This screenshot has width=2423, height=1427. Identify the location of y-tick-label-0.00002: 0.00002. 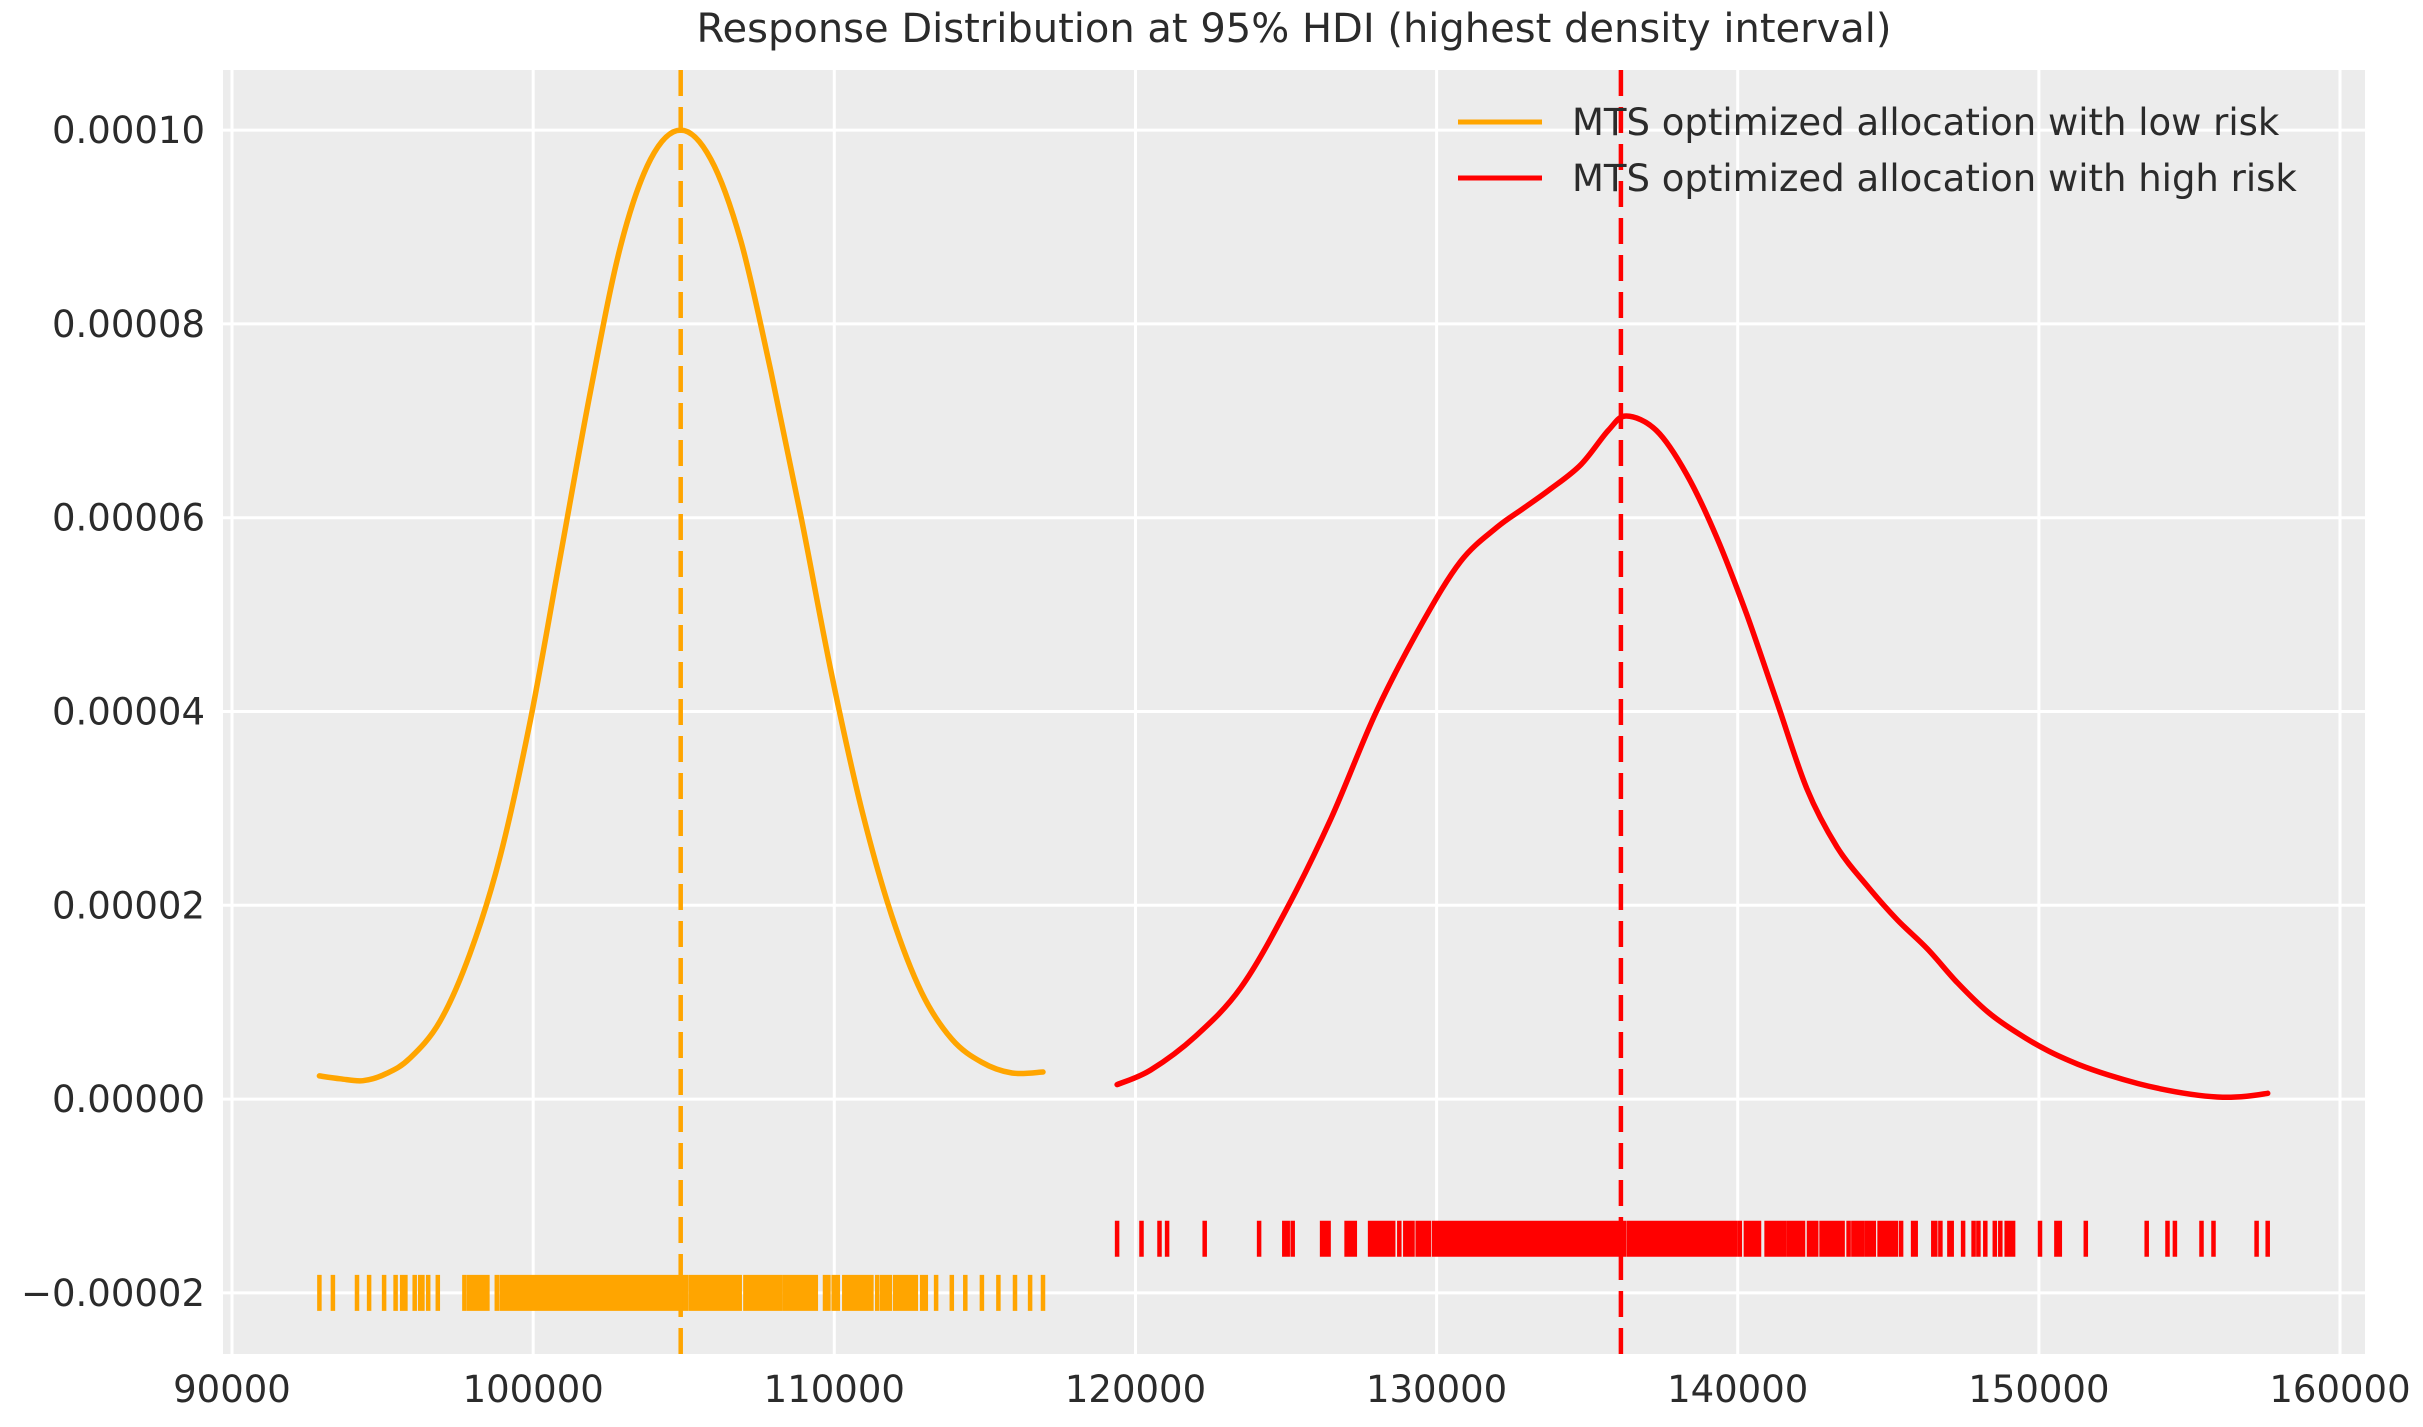
(128, 905).